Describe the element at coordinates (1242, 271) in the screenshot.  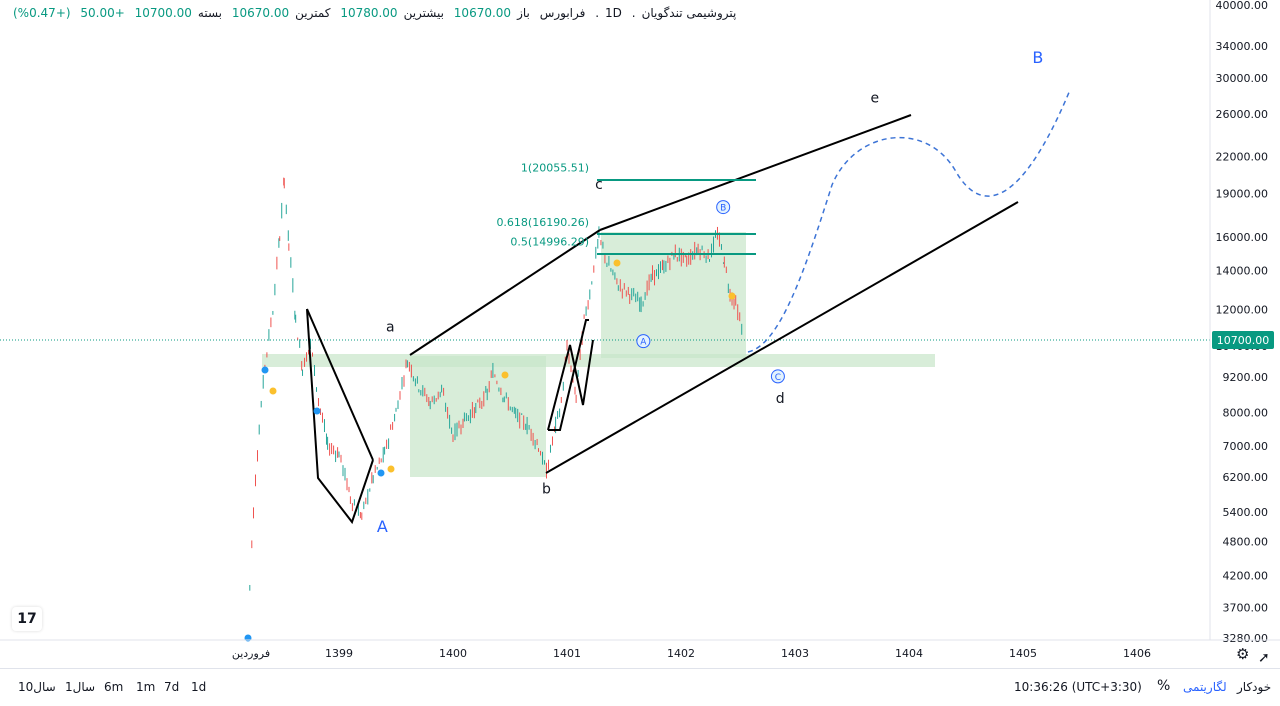
I see `y-tick-label: 14000.00` at that location.